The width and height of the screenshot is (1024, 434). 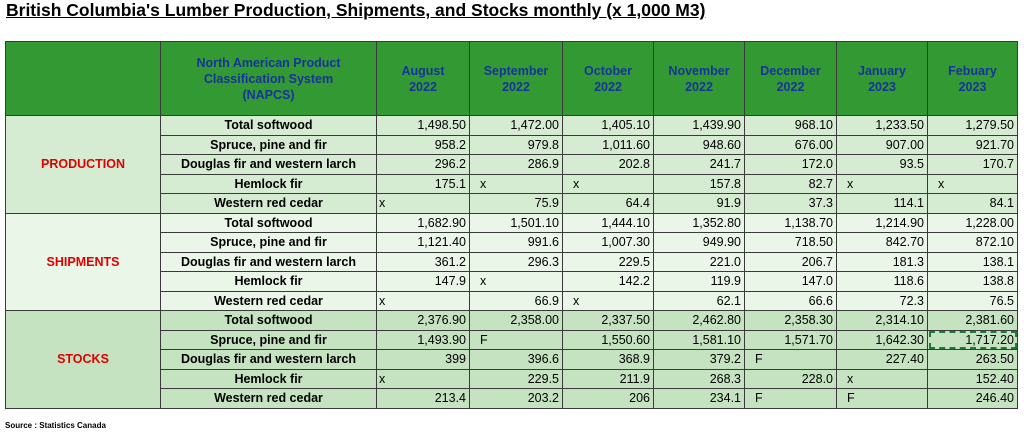 I want to click on value-cell: 296.3, so click(x=516, y=261).